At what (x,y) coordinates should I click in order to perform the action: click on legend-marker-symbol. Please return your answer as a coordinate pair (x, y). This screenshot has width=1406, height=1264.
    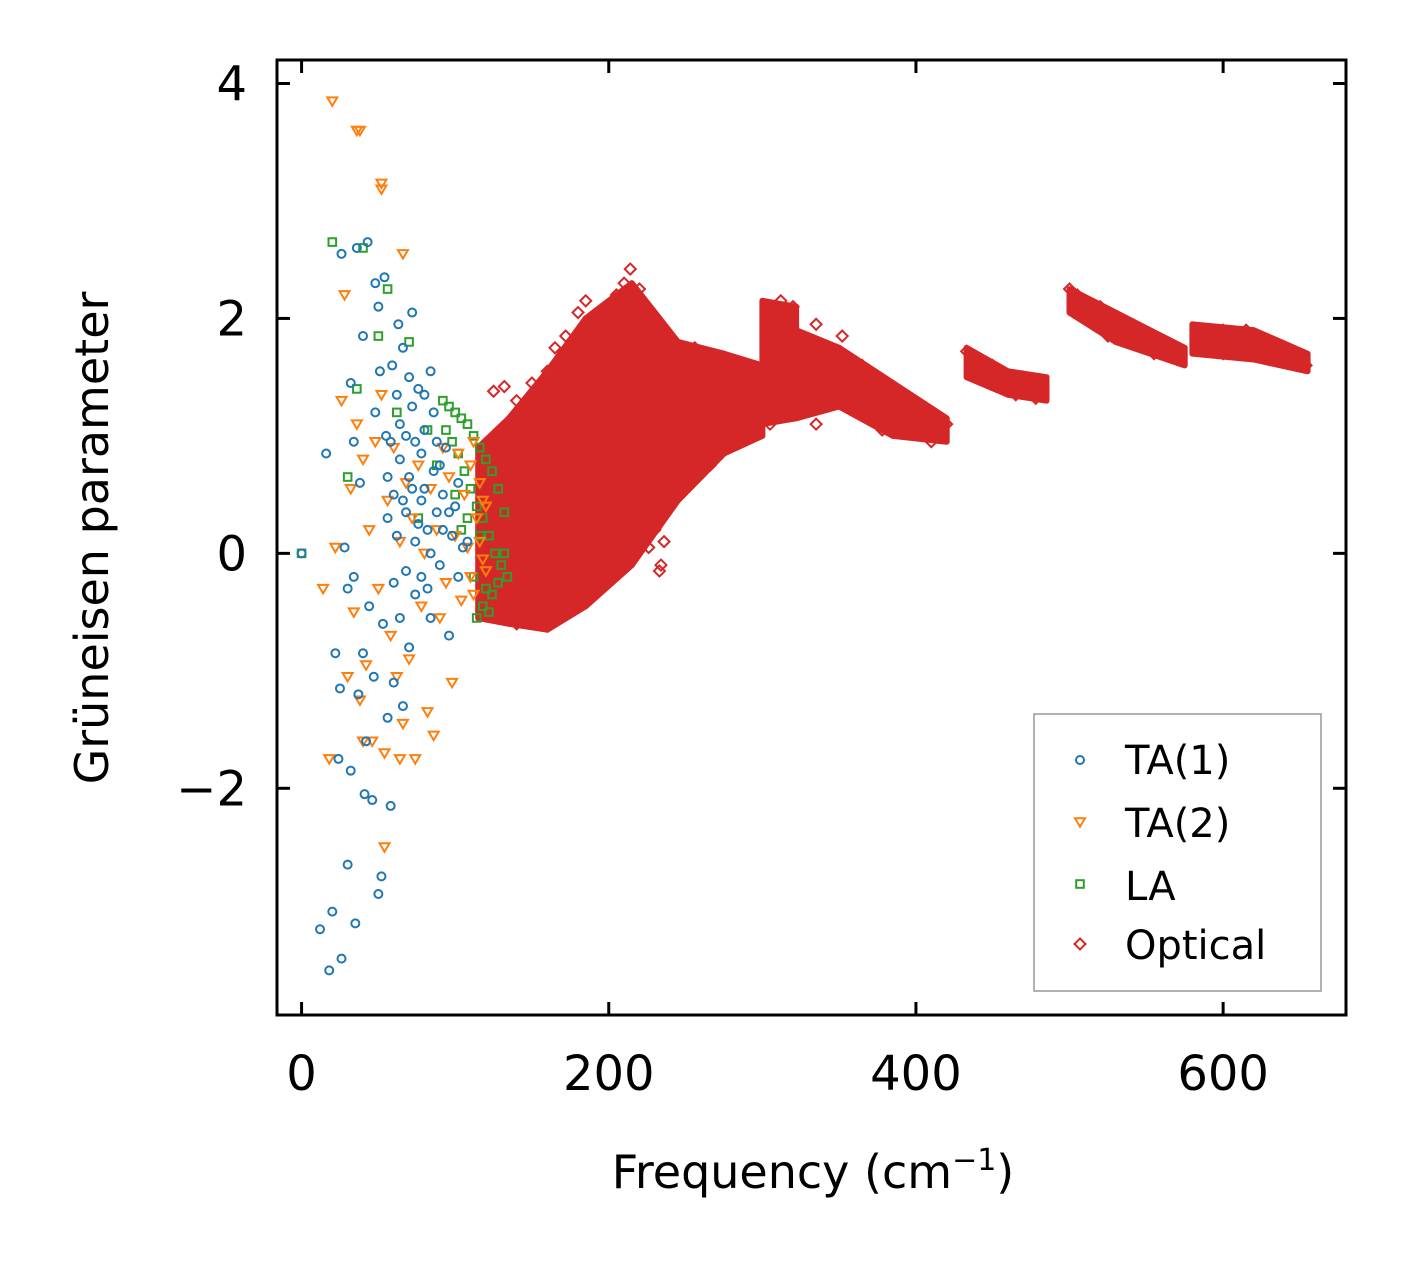
    Looking at the image, I should click on (1080, 823).